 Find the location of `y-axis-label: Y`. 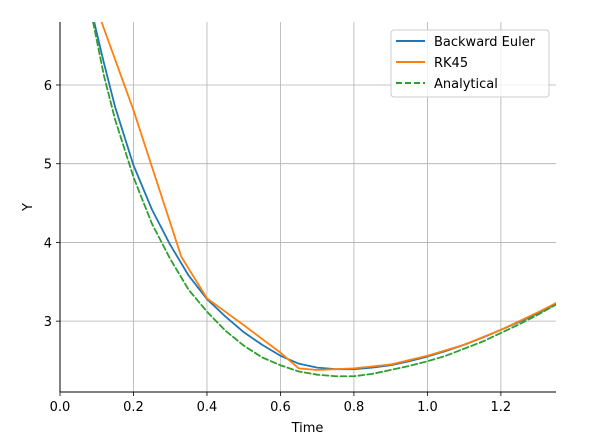

y-axis-label: Y is located at coordinates (28, 207).